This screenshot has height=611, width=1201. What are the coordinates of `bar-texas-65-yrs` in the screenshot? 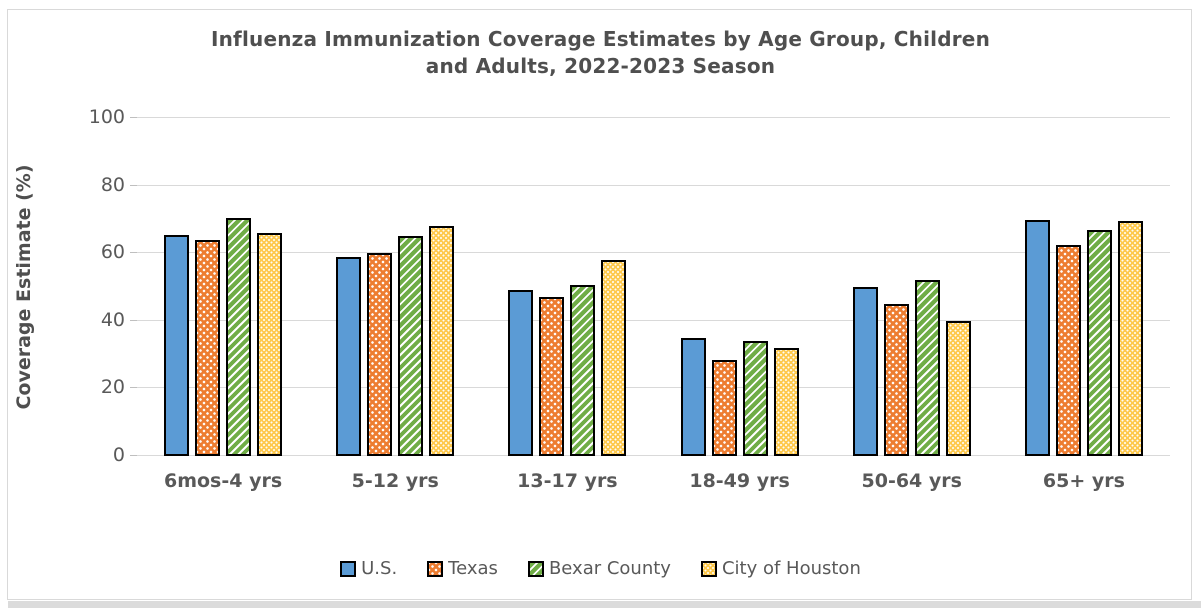 It's located at (1068, 350).